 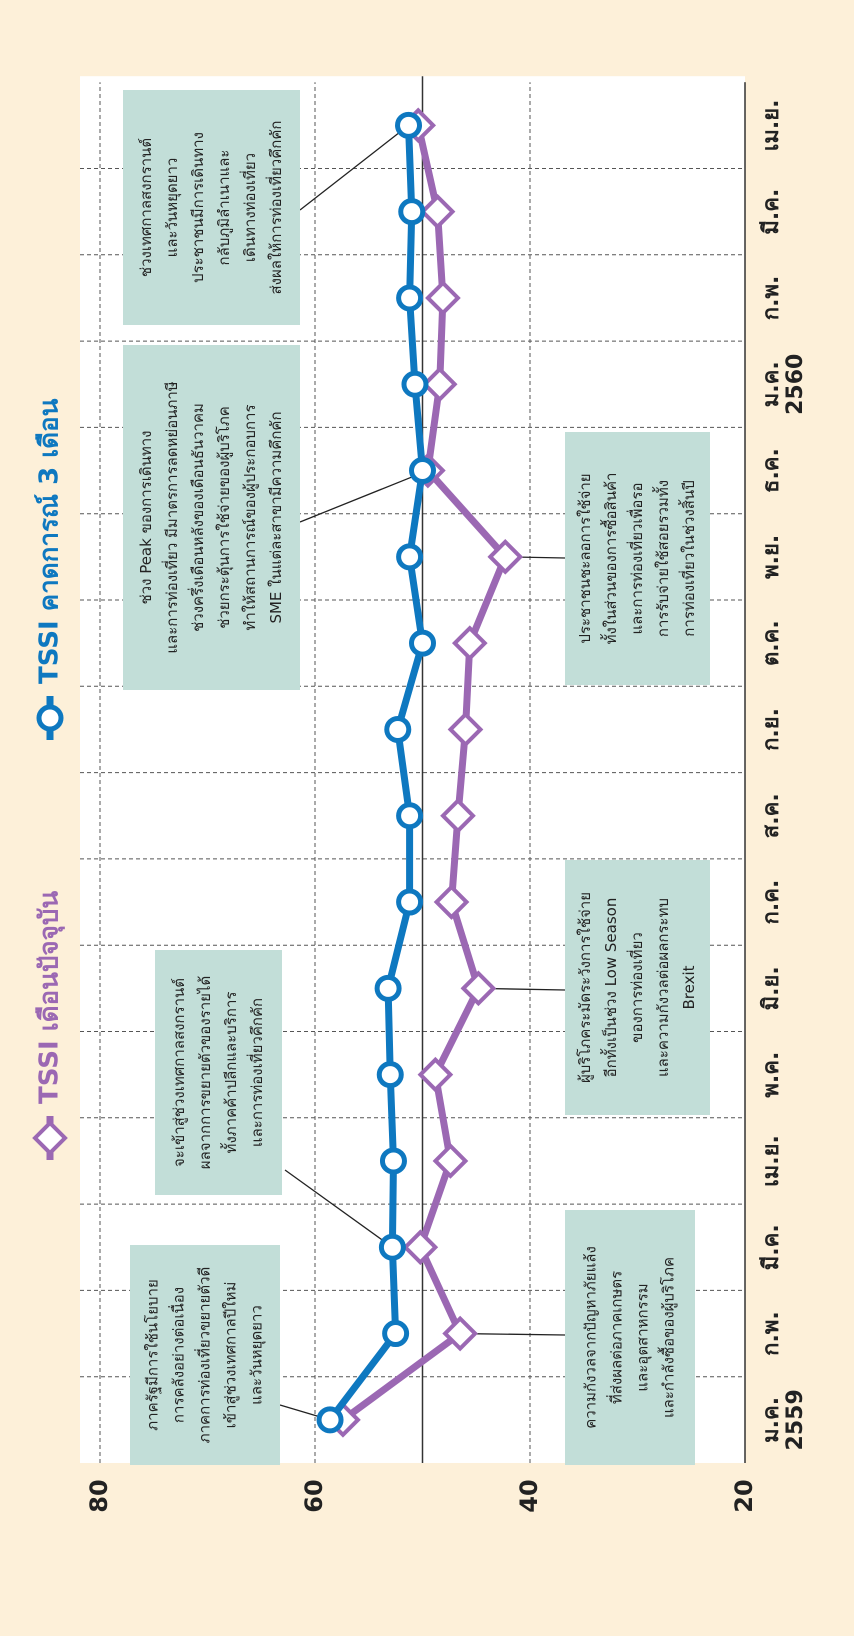 I want to click on x-tick-label: พ.ค., so click(x=771, y=1075).